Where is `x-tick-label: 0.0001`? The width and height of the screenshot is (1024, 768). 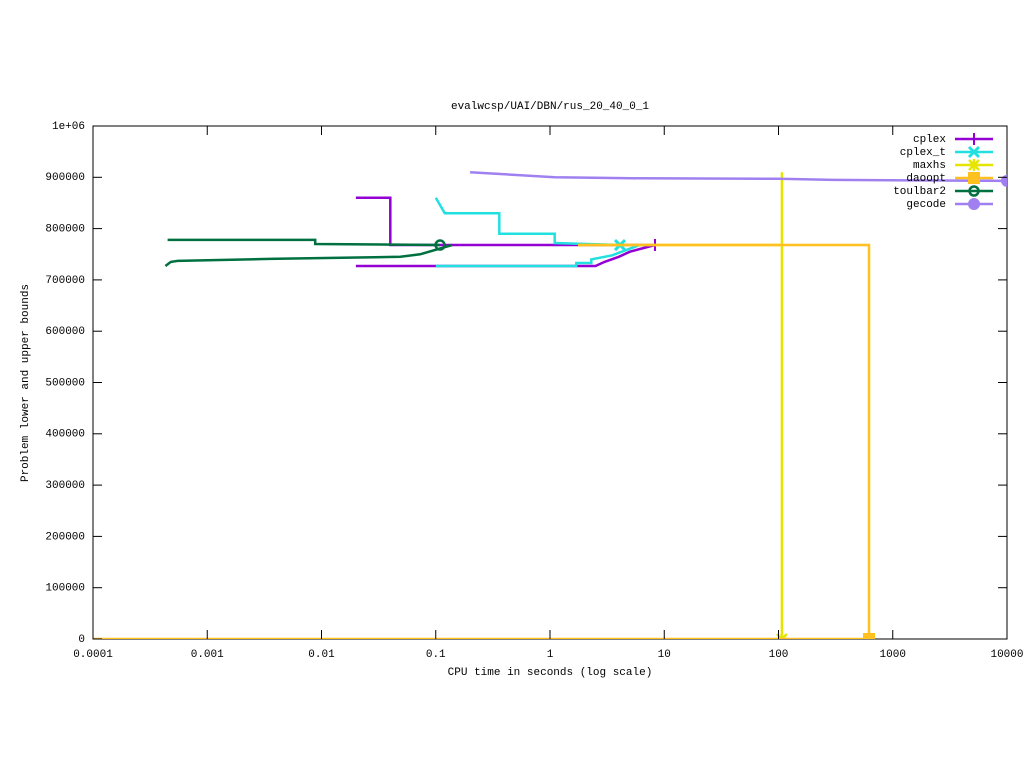 x-tick-label: 0.0001 is located at coordinates (93, 655).